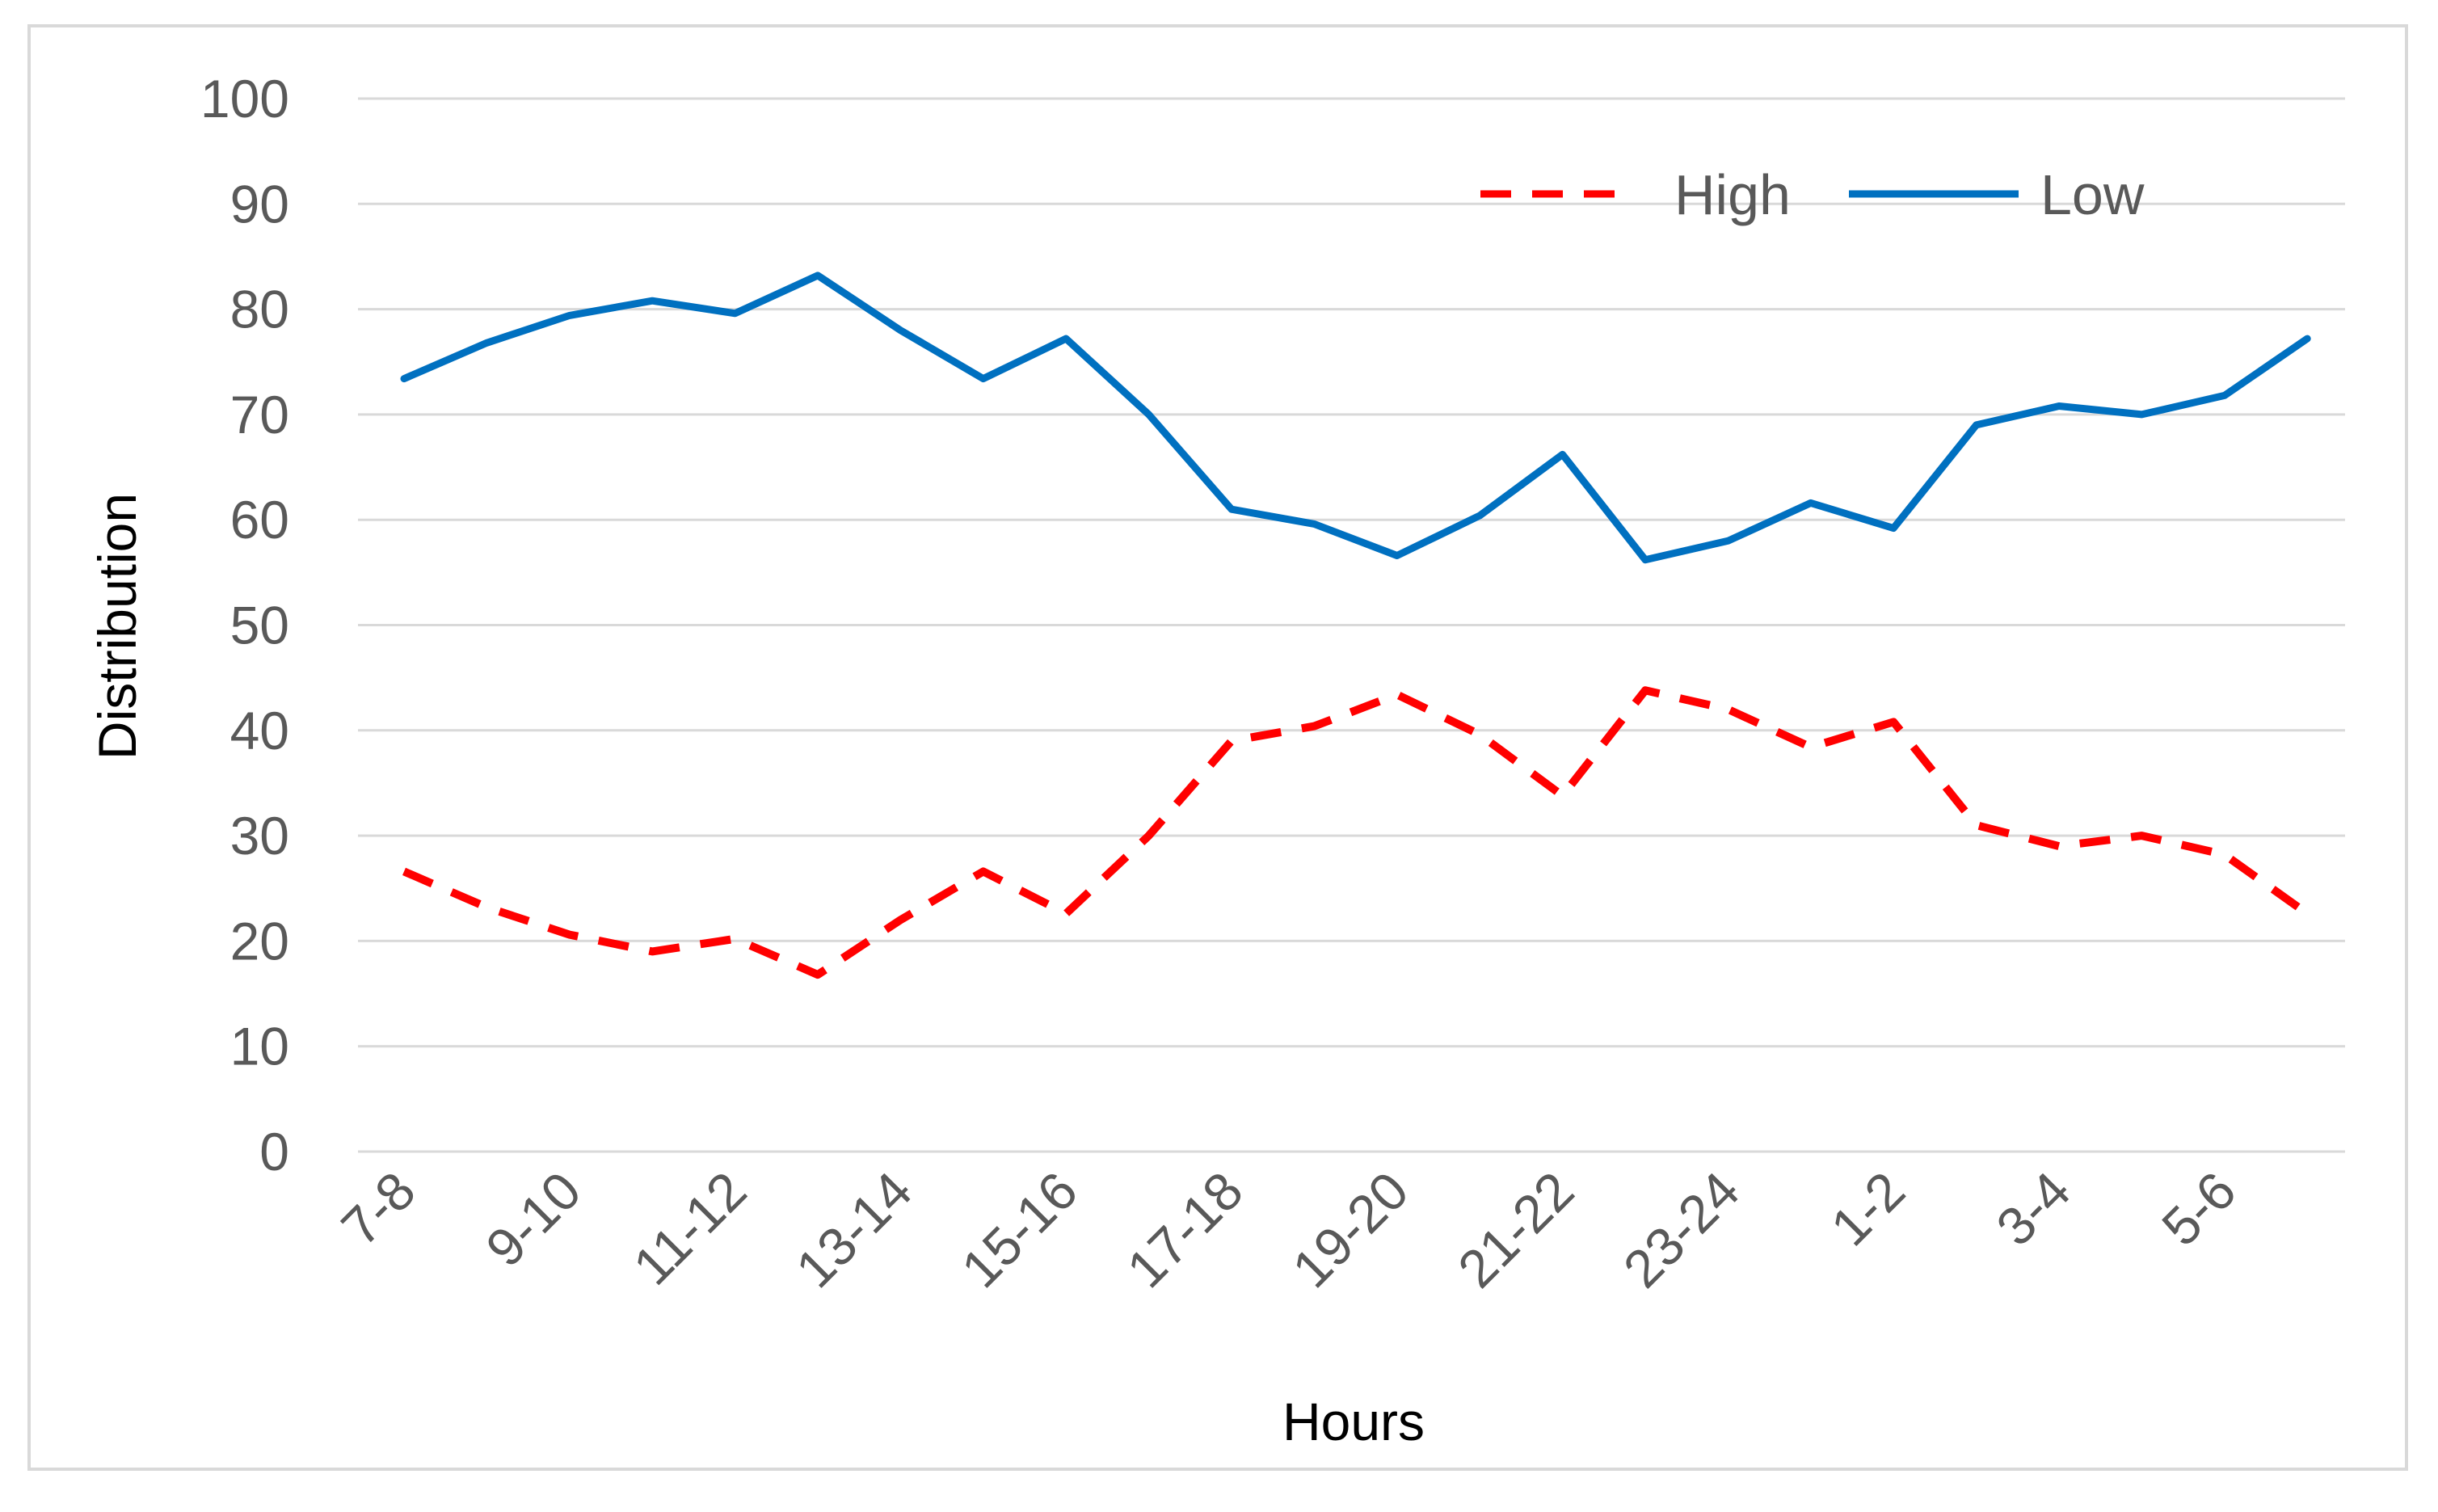  I want to click on y-tick-label-20: 20, so click(259, 941).